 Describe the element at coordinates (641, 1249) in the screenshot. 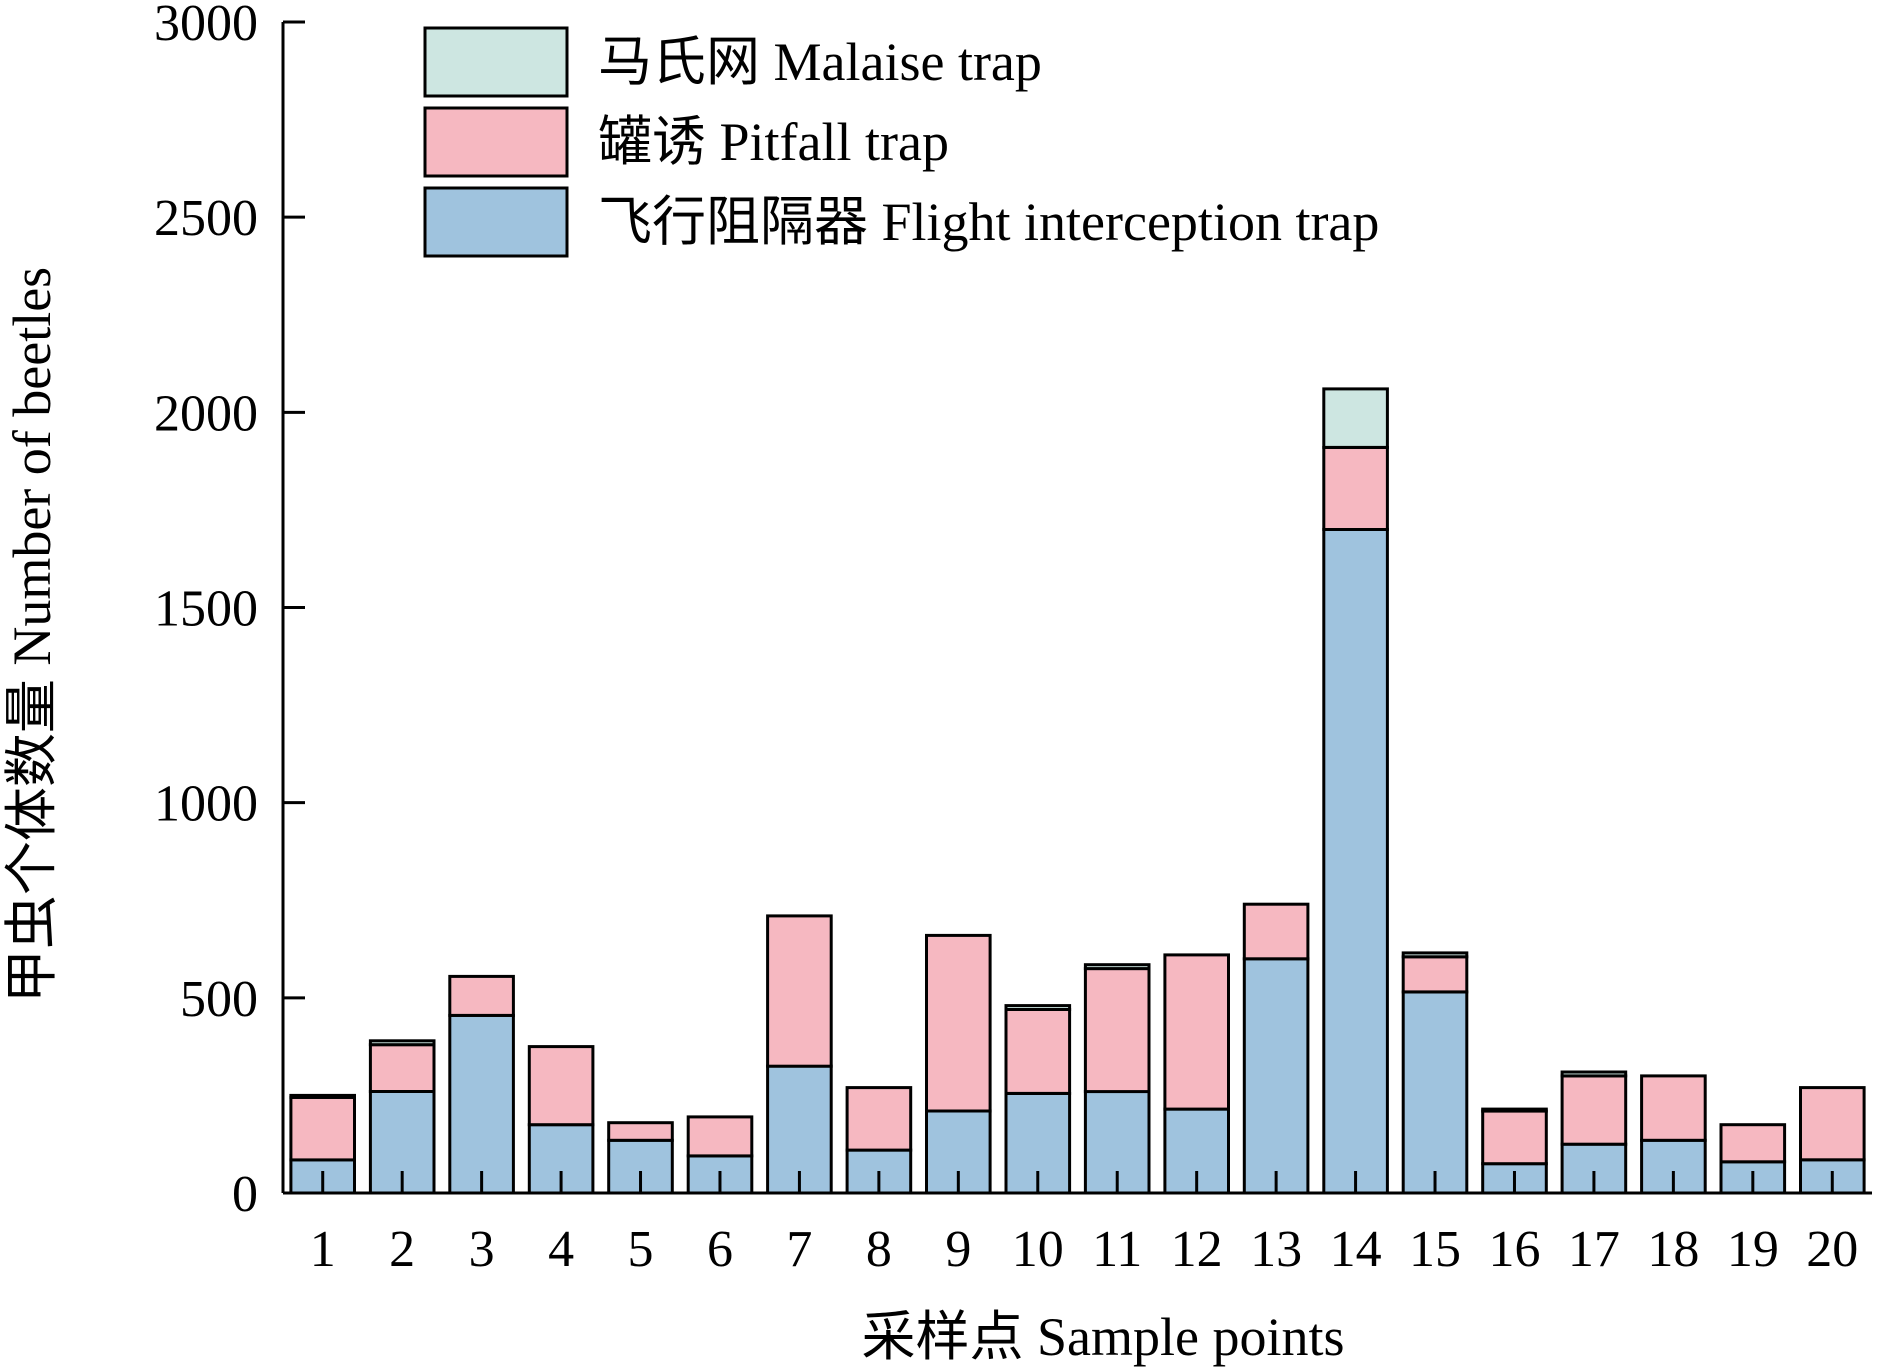

I see `x-tick-label: 5` at that location.